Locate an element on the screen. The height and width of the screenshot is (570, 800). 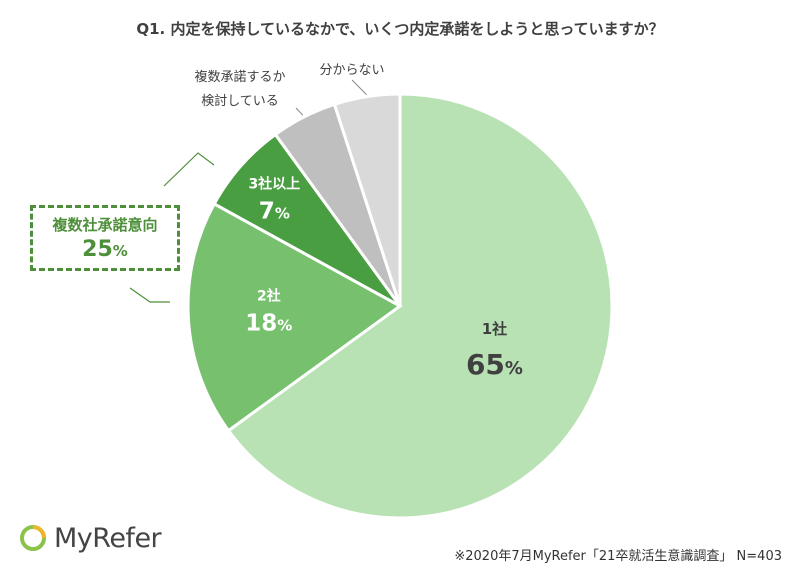
group-annotation-label: 複数社承諾意向 is located at coordinates (105, 225).